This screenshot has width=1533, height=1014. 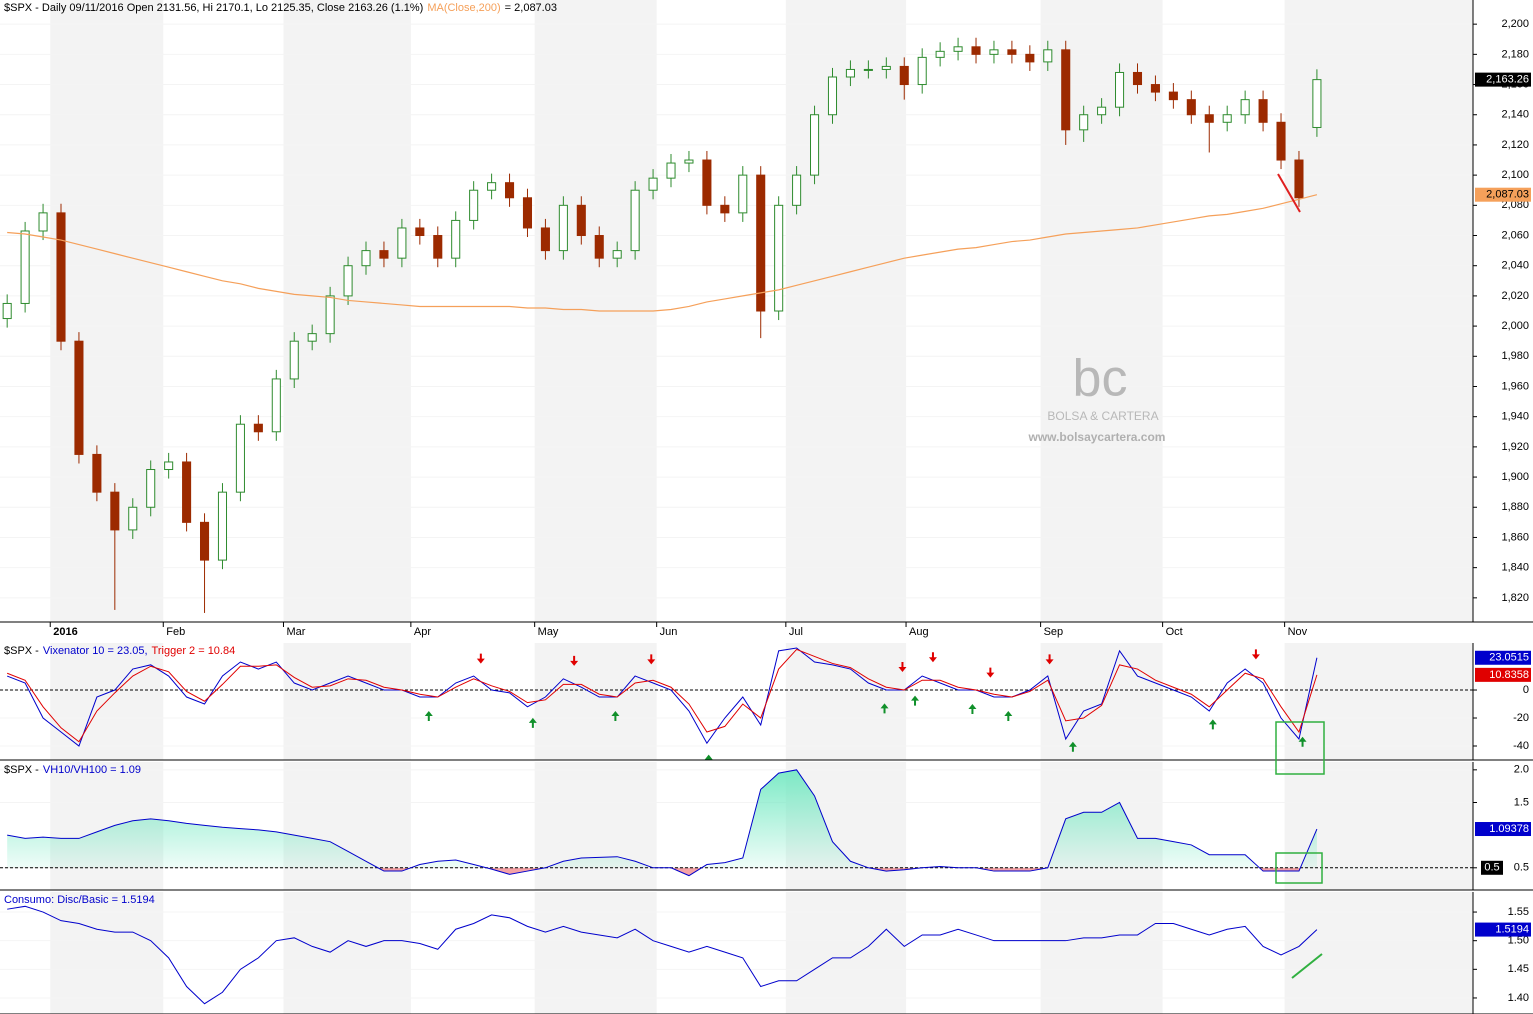 What do you see at coordinates (65, 632) in the screenshot?
I see `x-tick-label: 2016` at bounding box center [65, 632].